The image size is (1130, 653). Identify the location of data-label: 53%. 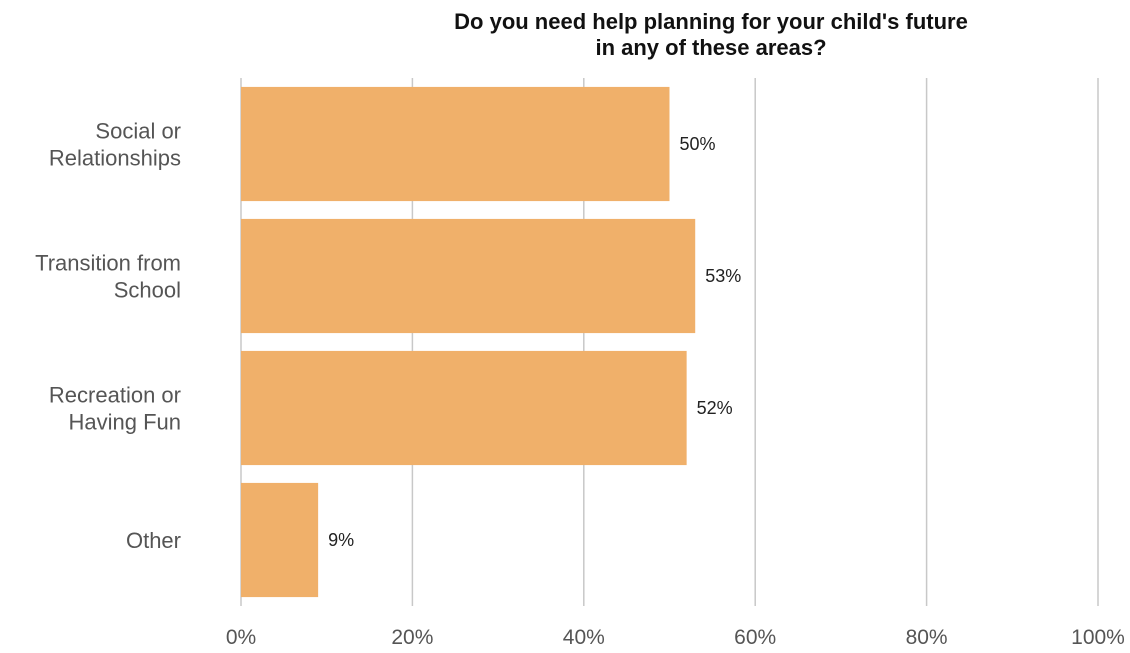
(723, 276).